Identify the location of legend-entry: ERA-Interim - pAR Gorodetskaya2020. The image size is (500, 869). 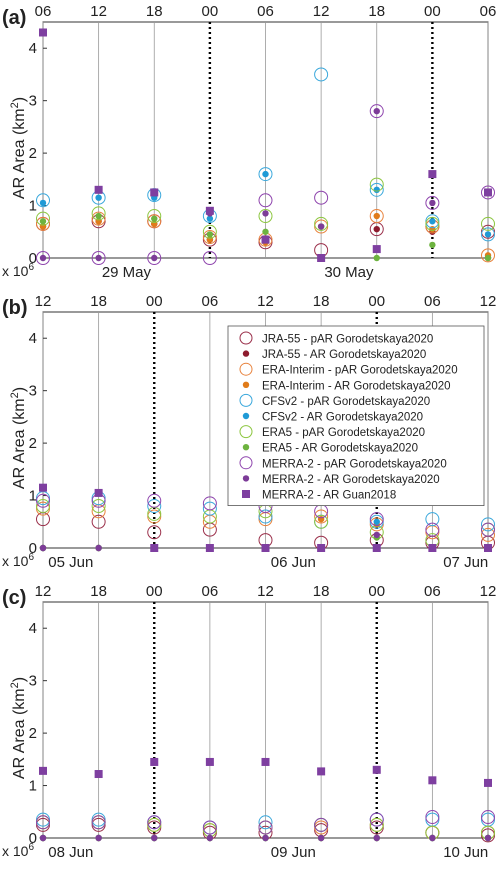
(360, 371).